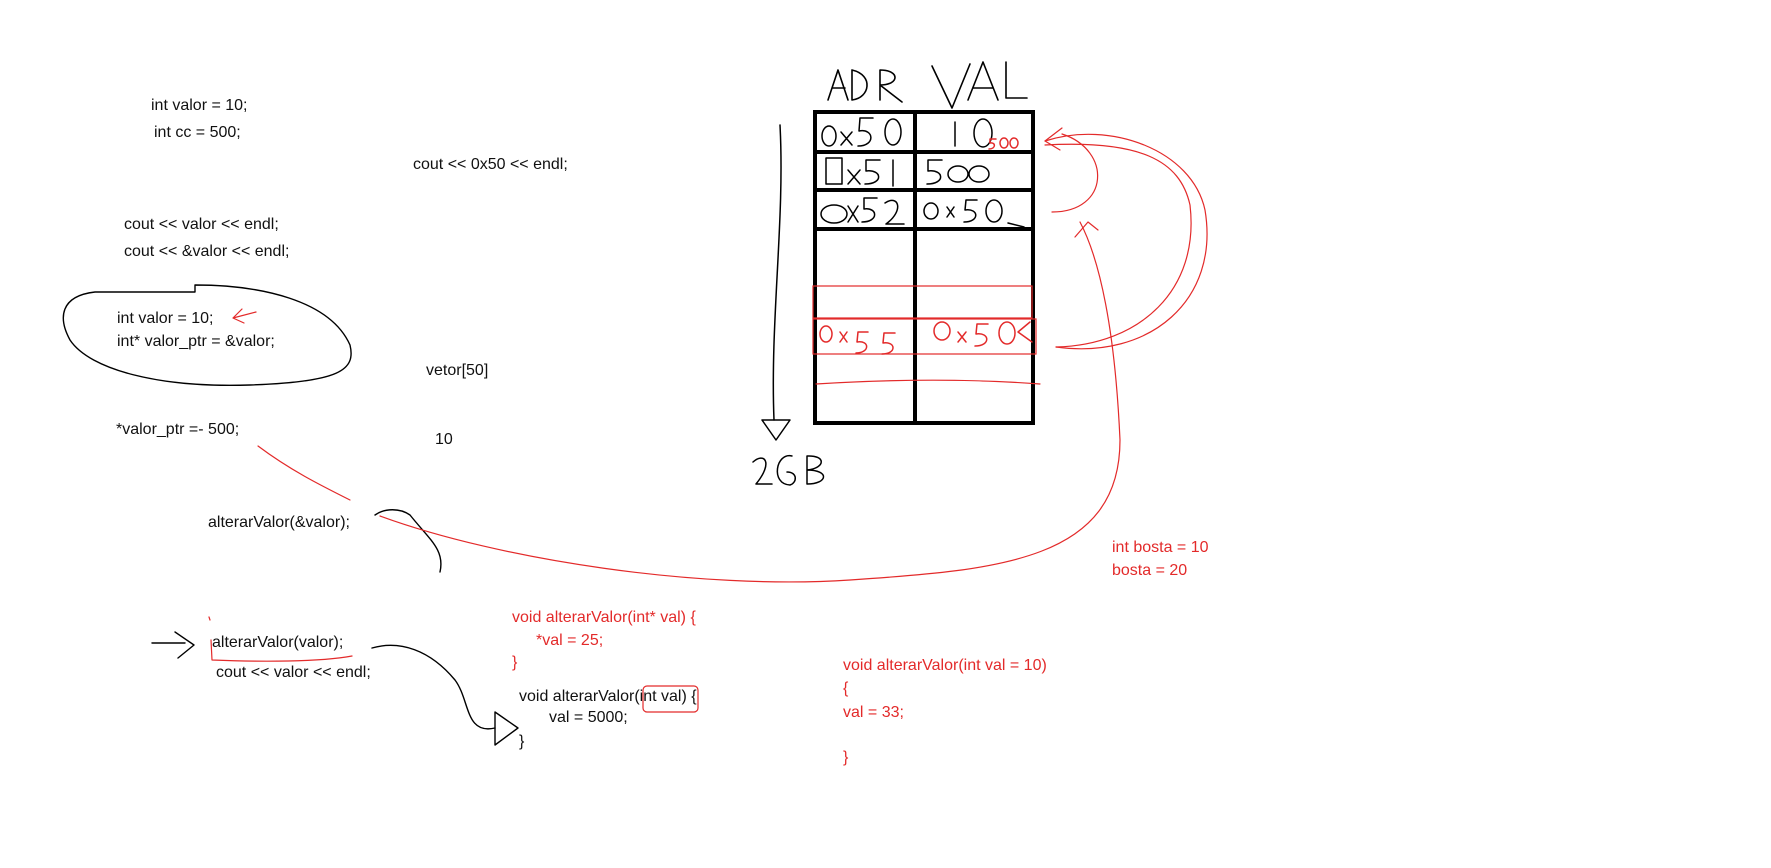  What do you see at coordinates (608, 696) in the screenshot?
I see `code-fn-val-sig: void alterarValor(int val) {` at bounding box center [608, 696].